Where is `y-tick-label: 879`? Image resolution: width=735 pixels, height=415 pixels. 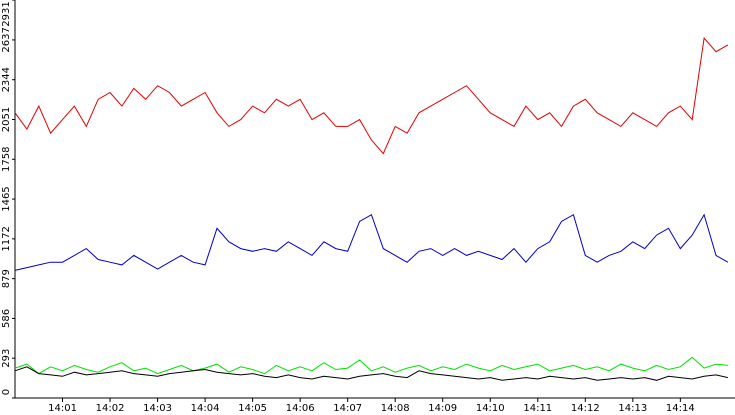
y-tick-label: 879 is located at coordinates (6, 278).